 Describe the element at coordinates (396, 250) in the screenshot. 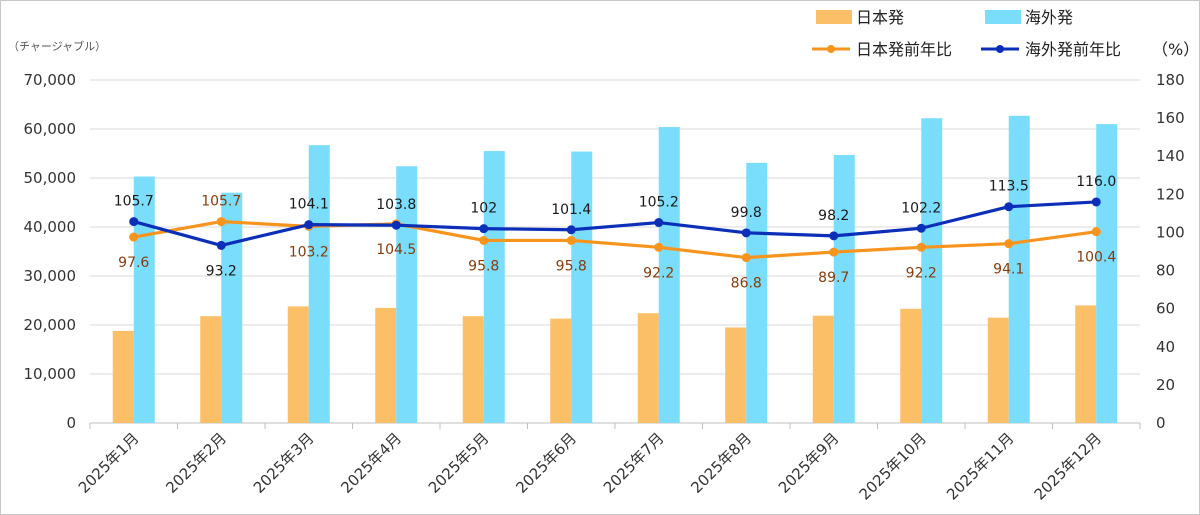

I see `data-label-japan-yoy: 104.5` at that location.